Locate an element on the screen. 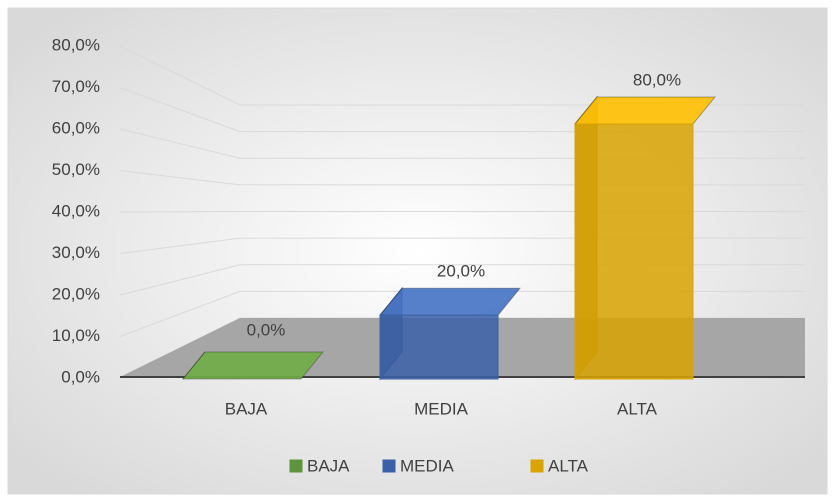 The width and height of the screenshot is (835, 502). y-tick-label: 0,0% is located at coordinates (80, 376).